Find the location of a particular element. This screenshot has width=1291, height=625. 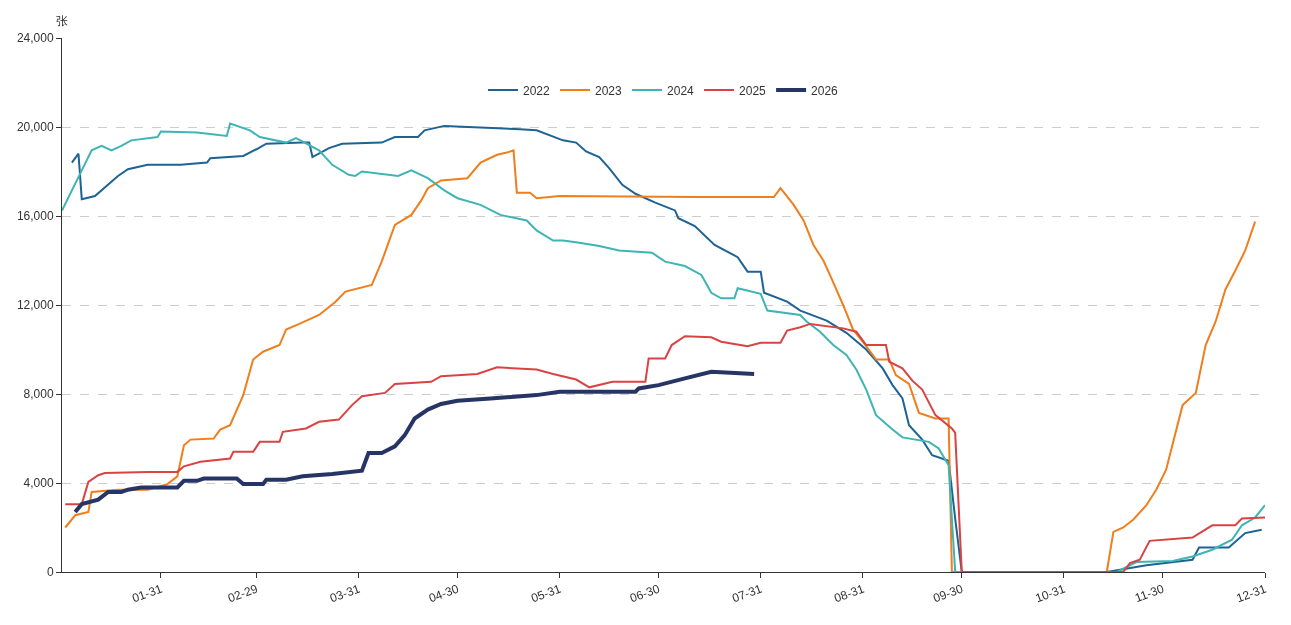

x-tick-label: 06-30 is located at coordinates (645, 593).